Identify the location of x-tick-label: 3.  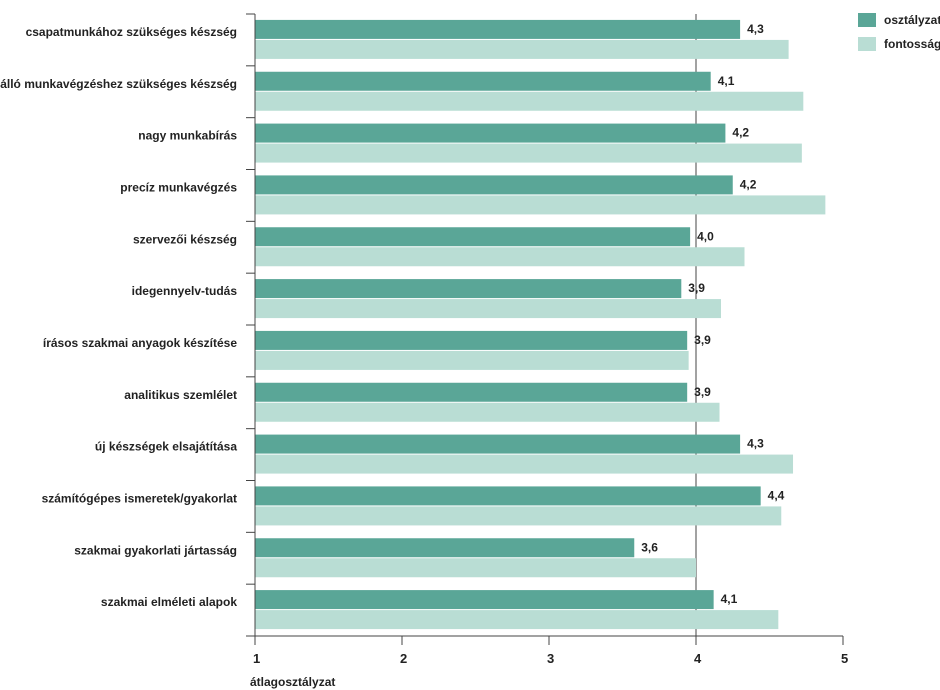
(550, 658).